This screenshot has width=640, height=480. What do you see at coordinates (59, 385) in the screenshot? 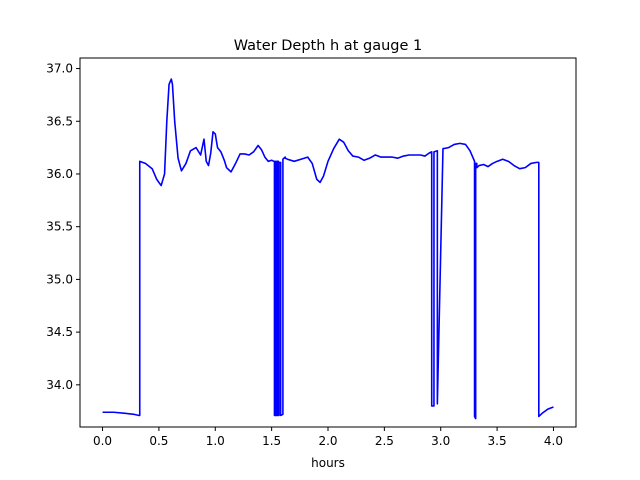
I see `y-tick-label: 34.0` at bounding box center [59, 385].